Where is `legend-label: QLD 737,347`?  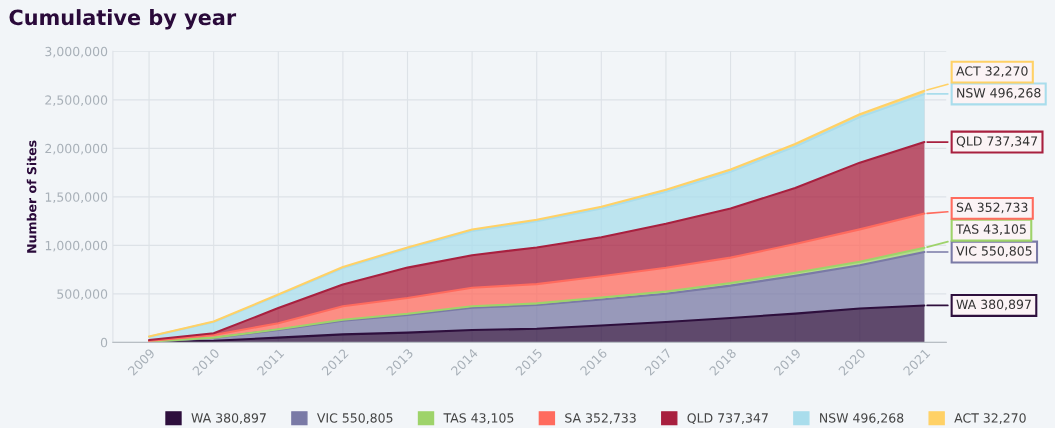
legend-label: QLD 737,347 is located at coordinates (727, 419).